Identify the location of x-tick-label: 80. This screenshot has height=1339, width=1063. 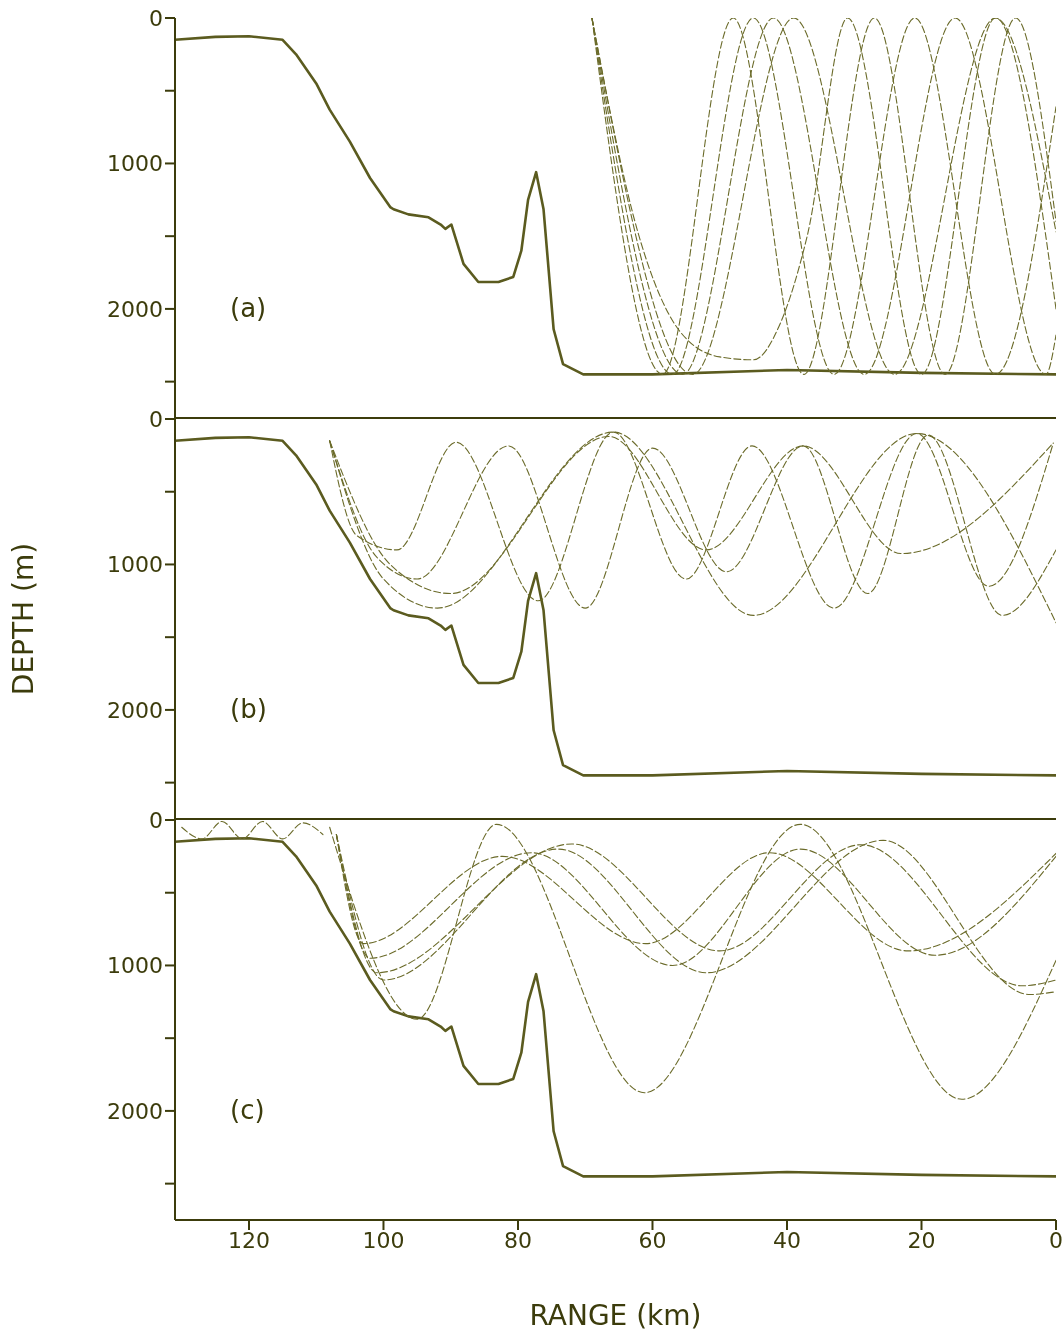
(517, 1240).